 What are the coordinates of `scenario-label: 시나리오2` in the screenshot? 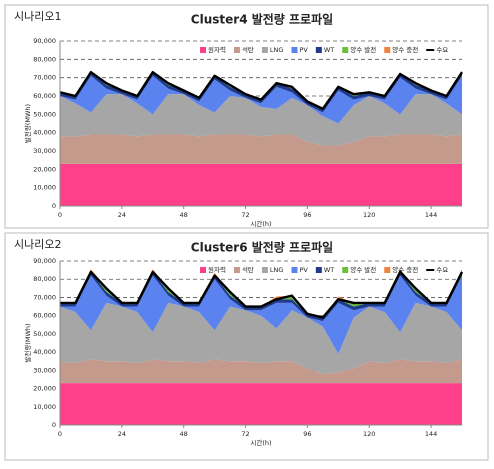 It's located at (37, 244).